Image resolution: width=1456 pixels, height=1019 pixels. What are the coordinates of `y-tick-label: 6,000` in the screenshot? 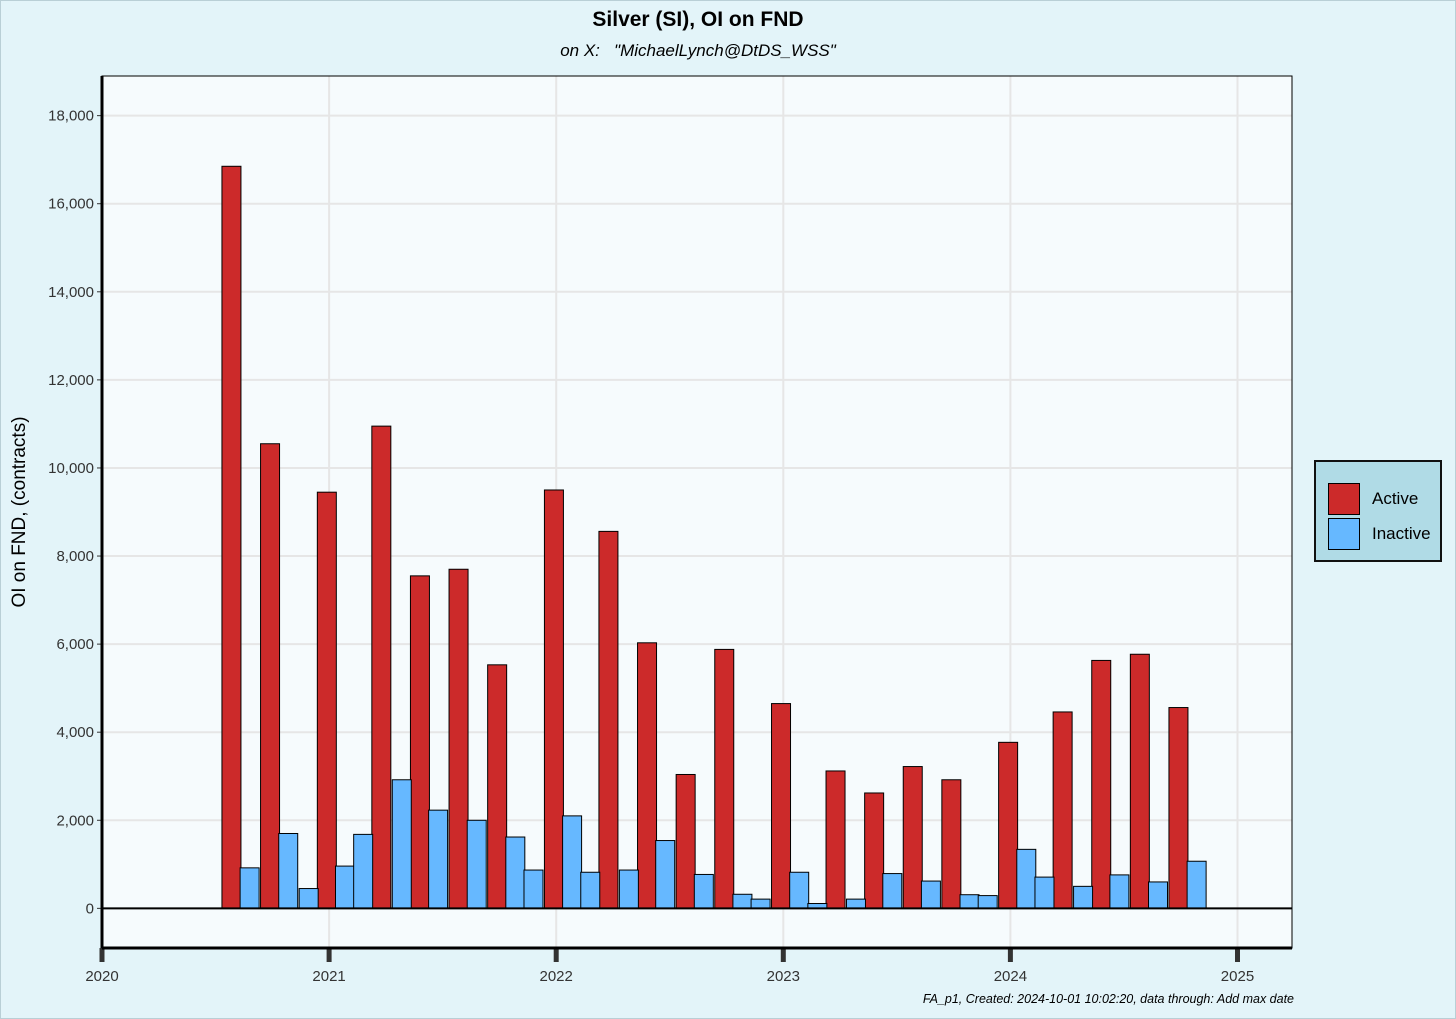 It's located at (75, 644).